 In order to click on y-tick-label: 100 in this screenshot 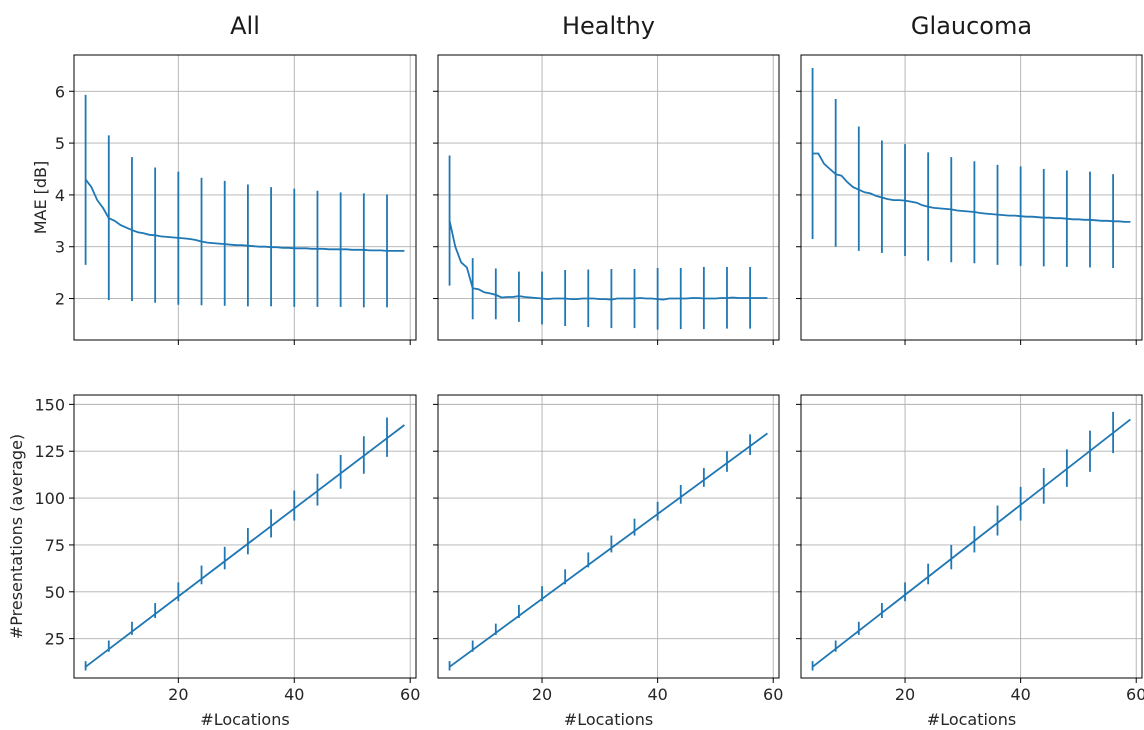, I will do `click(49, 498)`.